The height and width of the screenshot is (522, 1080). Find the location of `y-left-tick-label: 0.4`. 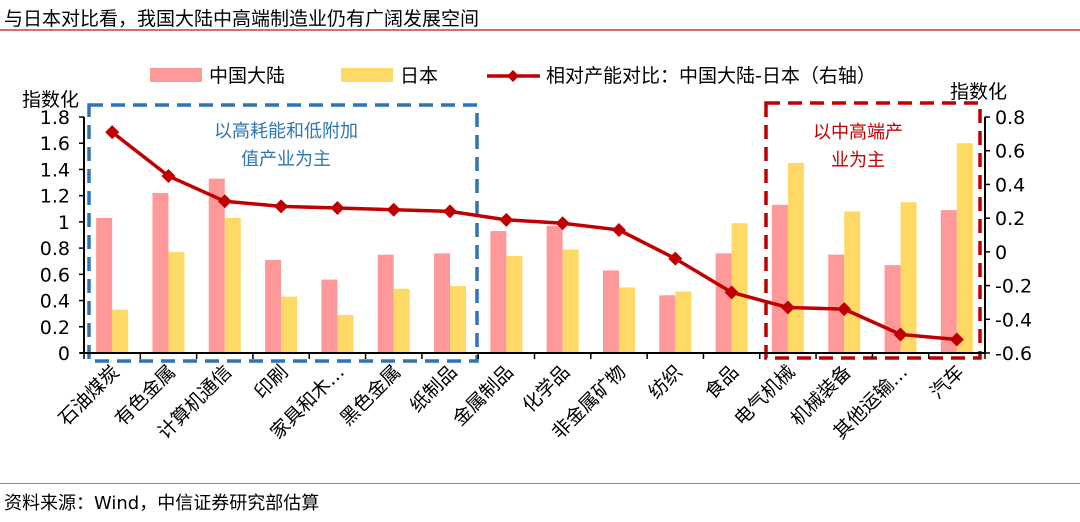

y-left-tick-label: 0.4 is located at coordinates (55, 302).